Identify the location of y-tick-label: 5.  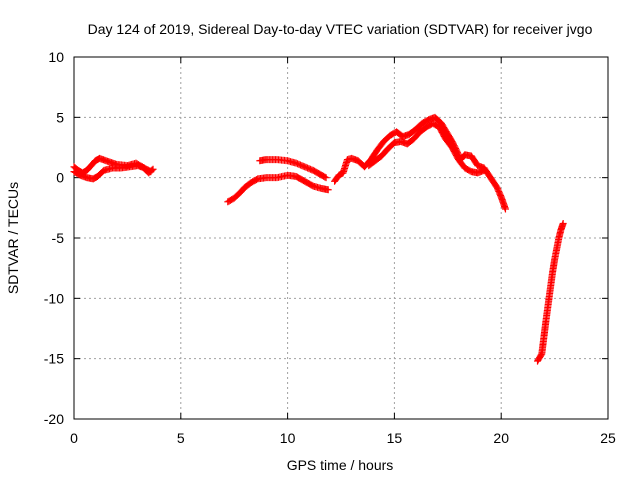
(60, 117).